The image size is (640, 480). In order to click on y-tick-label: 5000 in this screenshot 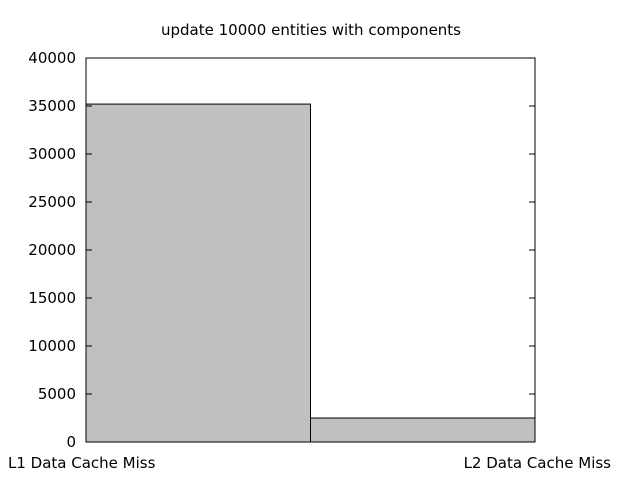, I will do `click(57, 394)`.